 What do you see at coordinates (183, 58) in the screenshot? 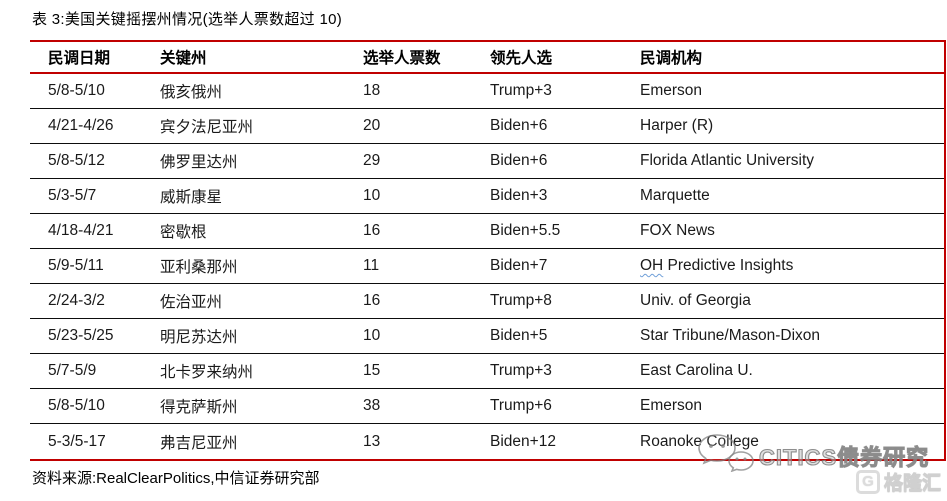
I see `col-header-key-state: 关键州` at bounding box center [183, 58].